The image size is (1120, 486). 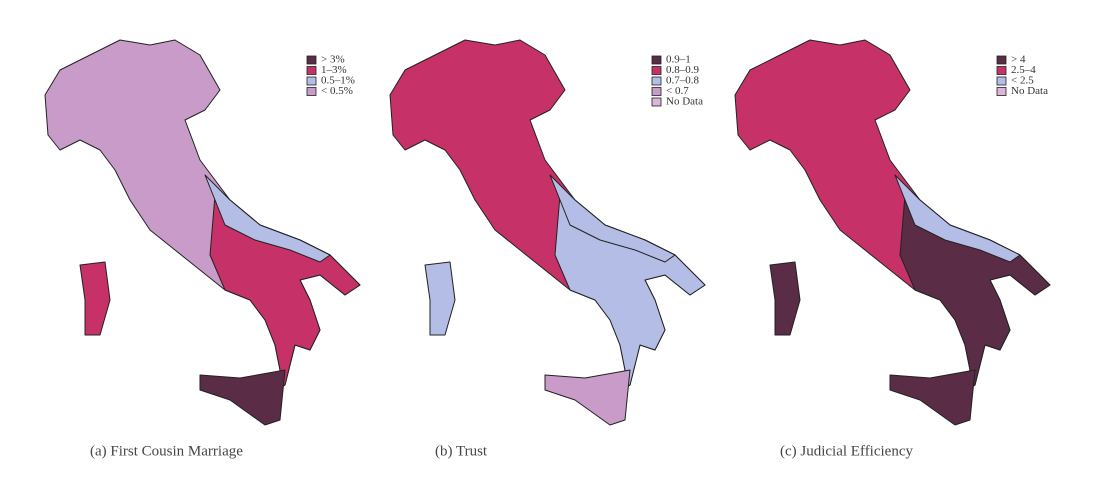 What do you see at coordinates (338, 81) in the screenshot?
I see `legend-label: 0.5–1%` at bounding box center [338, 81].